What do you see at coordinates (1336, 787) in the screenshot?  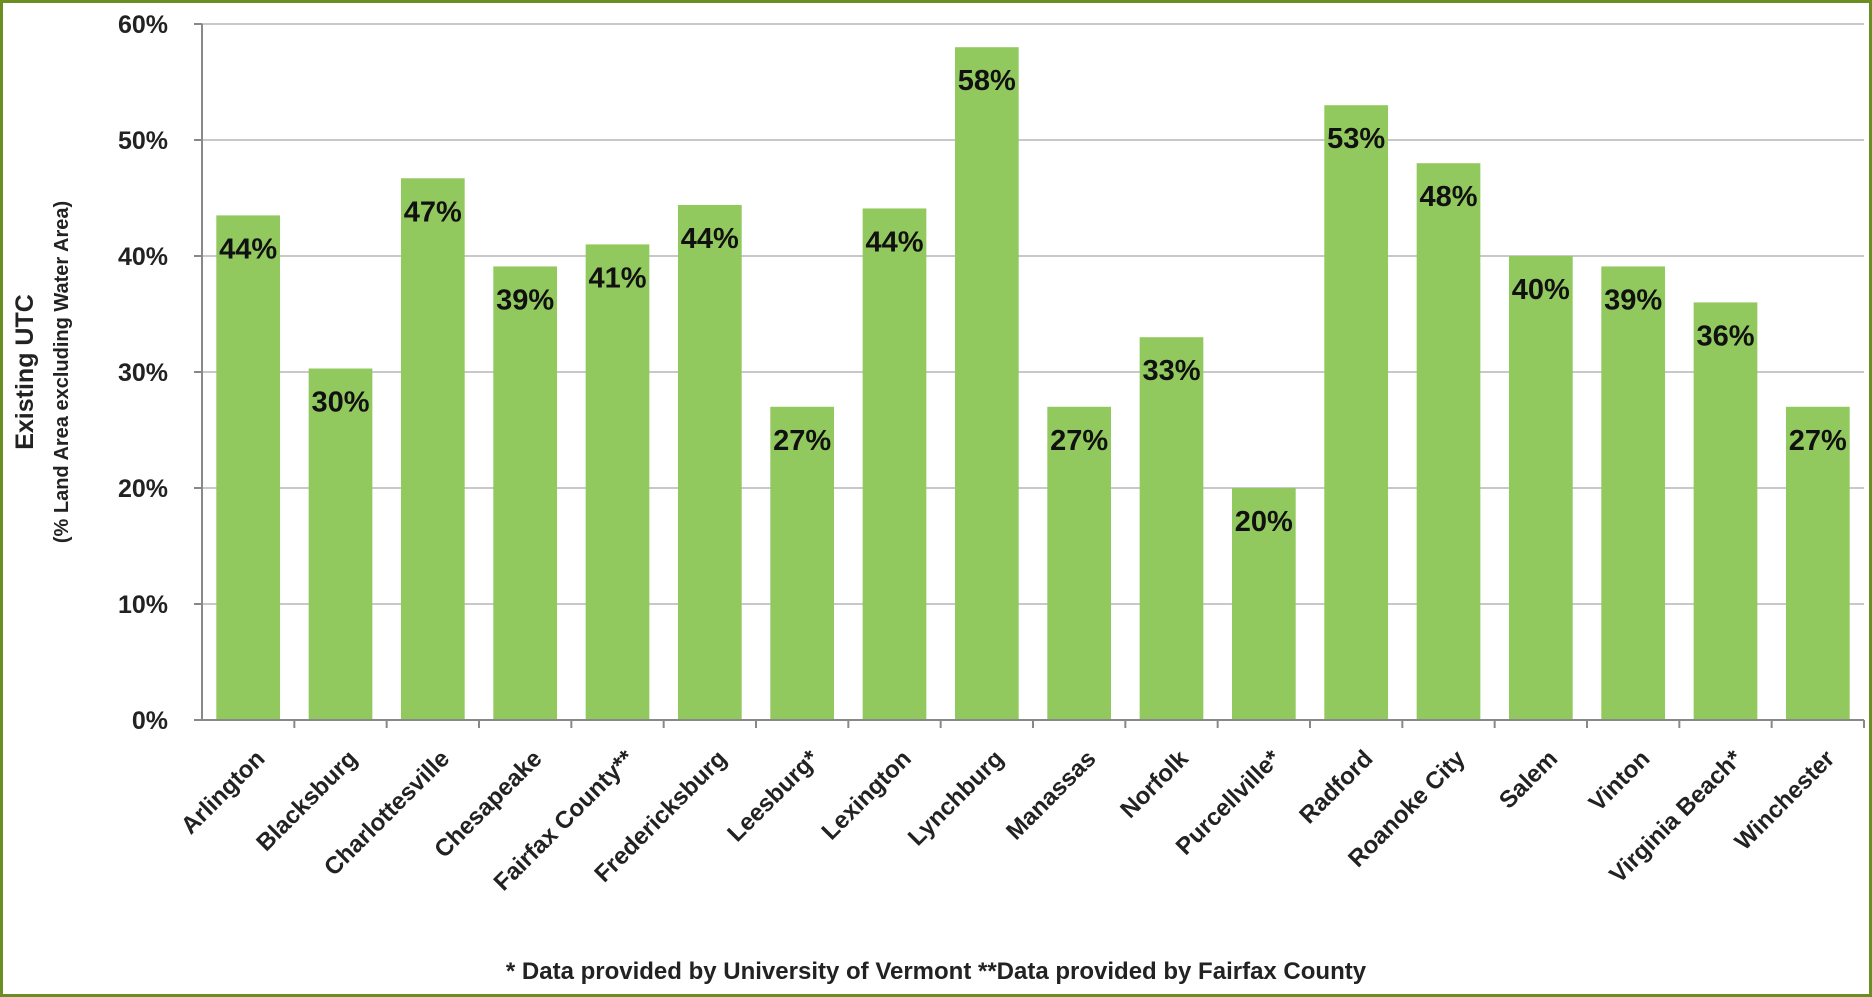 I see `x-tick-label: Radford` at bounding box center [1336, 787].